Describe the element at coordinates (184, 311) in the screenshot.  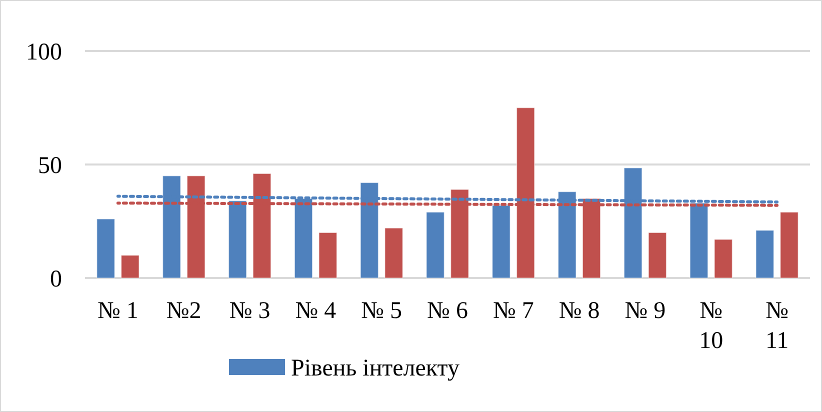
I see `x-tick-label: №2` at that location.